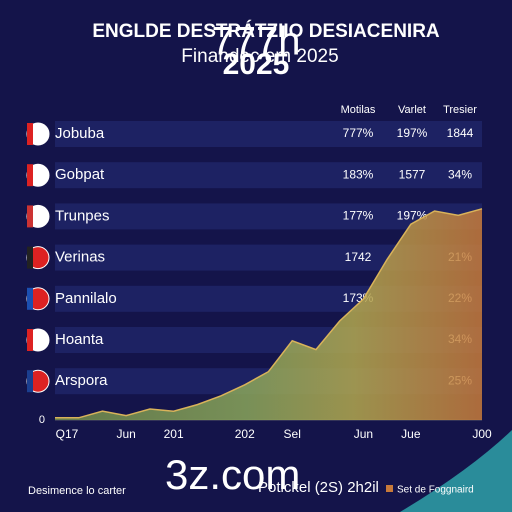 Image resolution: width=512 pixels, height=512 pixels. Describe the element at coordinates (412, 110) in the screenshot. I see `column-header: Varlet` at that location.